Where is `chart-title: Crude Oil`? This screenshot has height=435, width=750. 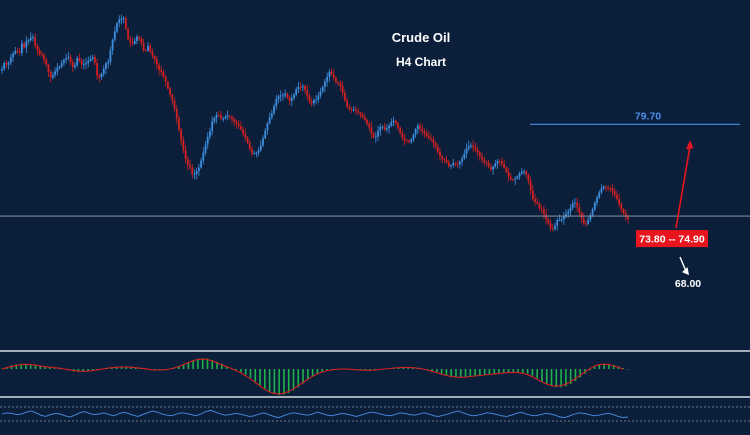
chart-title: Crude Oil is located at coordinates (421, 37).